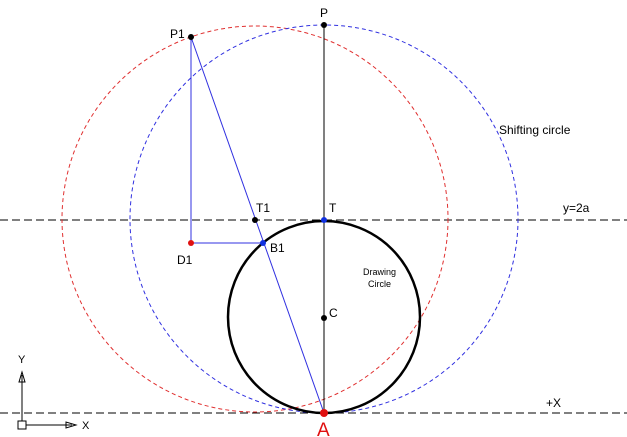  I want to click on axis-icon-label: X, so click(86, 426).